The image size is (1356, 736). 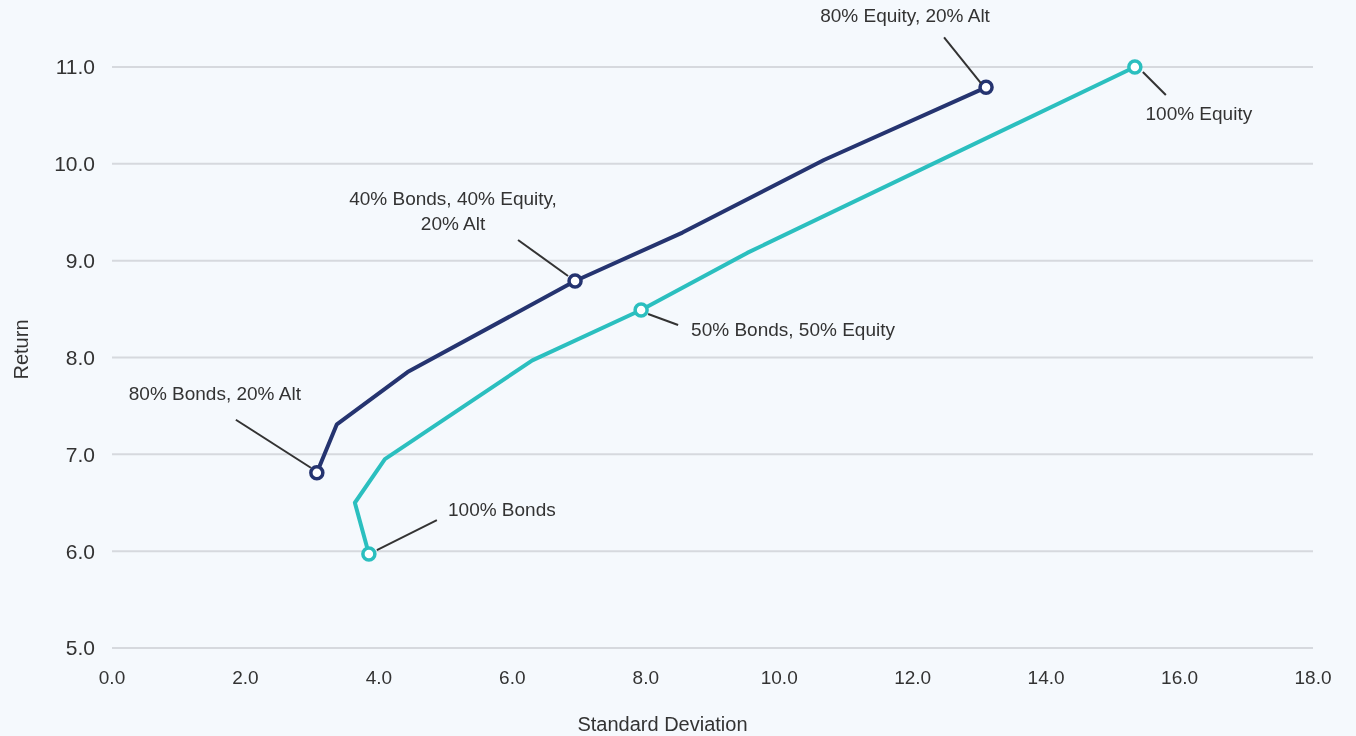 I want to click on x-tick-label: 4.0, so click(x=379, y=677).